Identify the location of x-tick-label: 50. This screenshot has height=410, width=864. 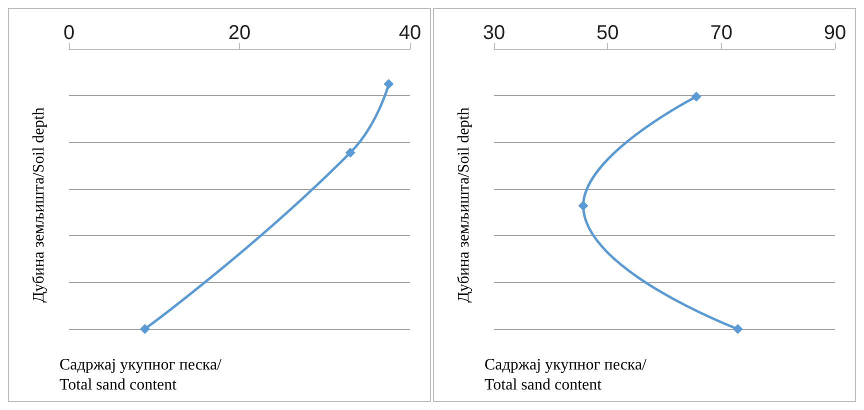
(607, 33).